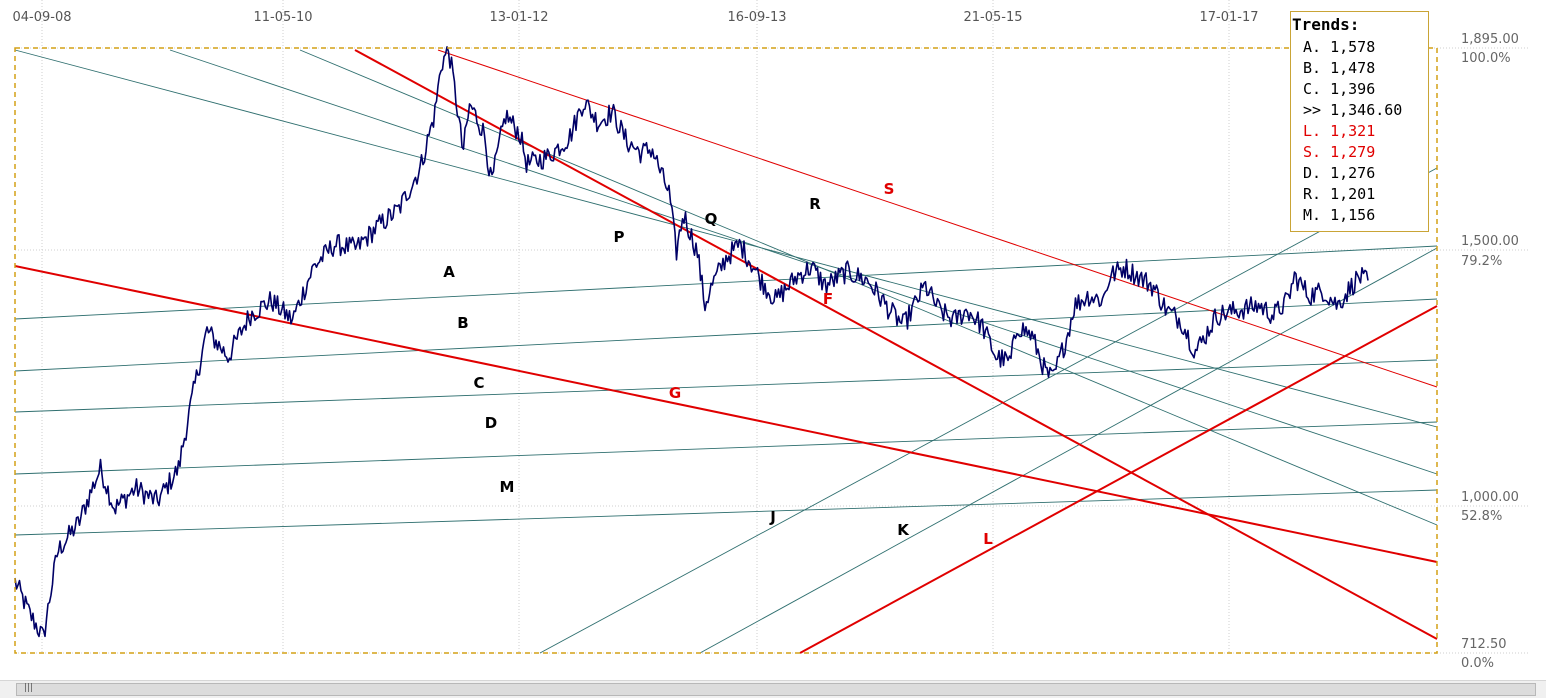  Describe the element at coordinates (1490, 497) in the screenshot. I see `y-tick-value: 1,000.00` at that location.